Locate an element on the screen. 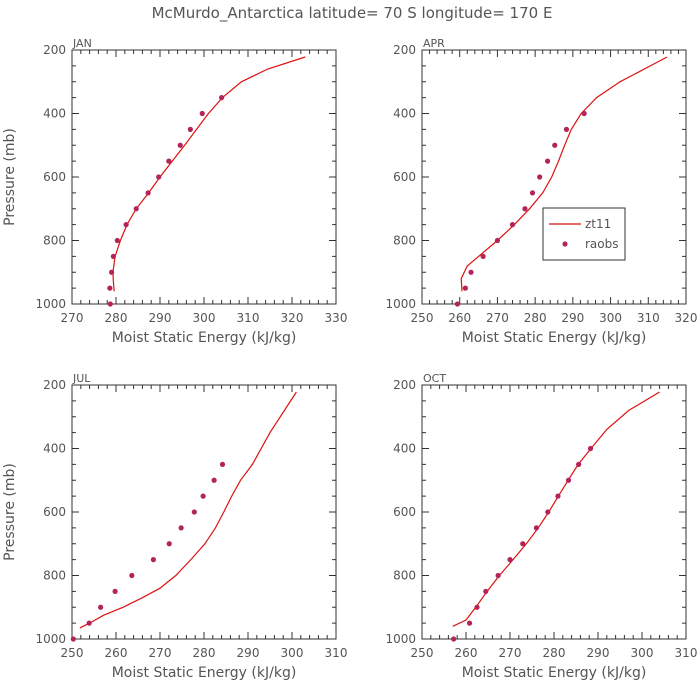 The height and width of the screenshot is (700, 700). panel-label: JAN is located at coordinates (82, 43).